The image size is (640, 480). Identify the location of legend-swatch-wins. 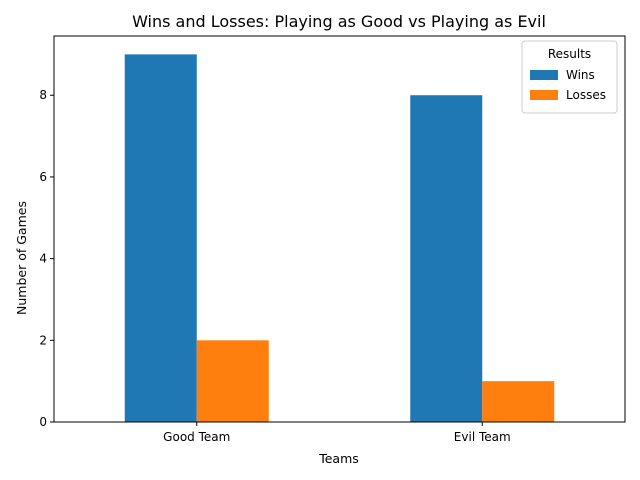
(544, 75).